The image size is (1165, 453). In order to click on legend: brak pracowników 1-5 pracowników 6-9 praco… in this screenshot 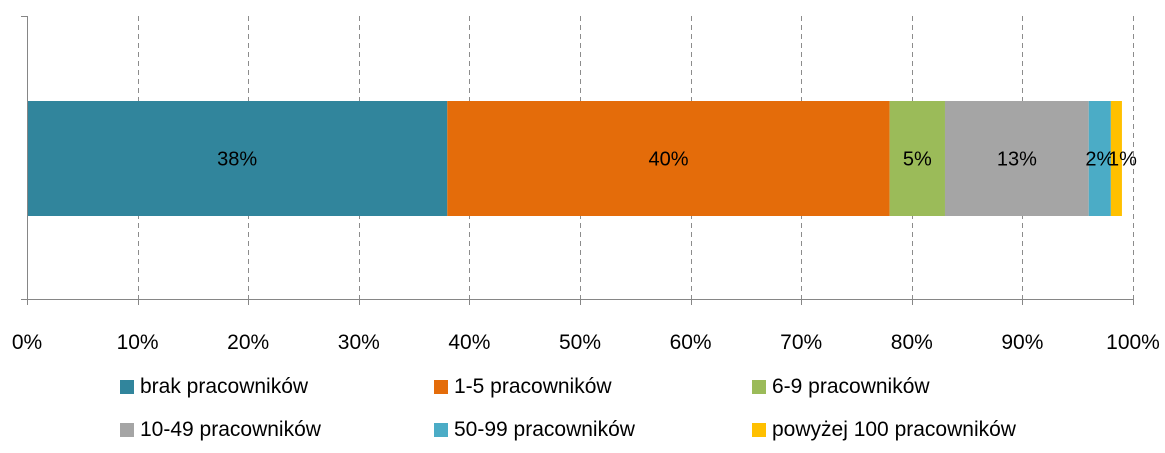, I will do `click(620, 414)`.